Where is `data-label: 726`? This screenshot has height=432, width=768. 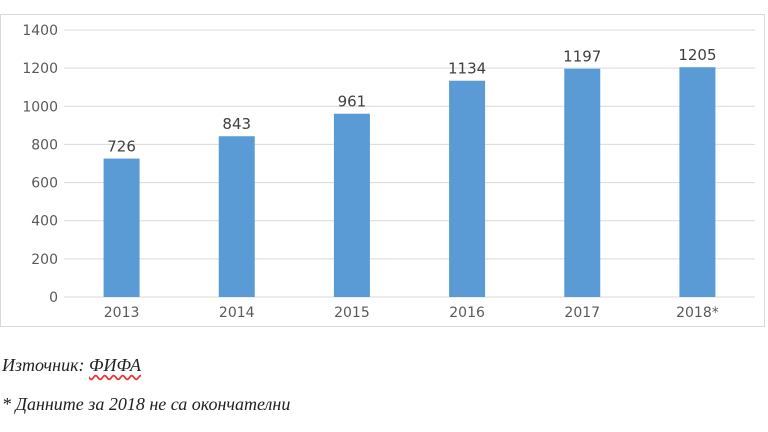 data-label: 726 is located at coordinates (121, 147).